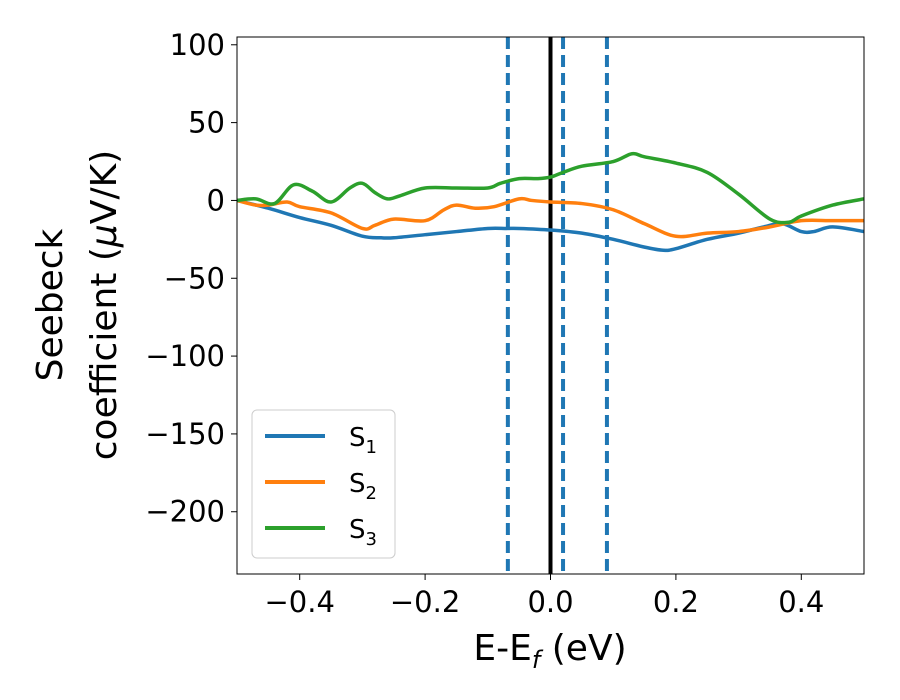 The height and width of the screenshot is (700, 900). Describe the element at coordinates (363, 532) in the screenshot. I see `legend-label-s3: S3` at that location.